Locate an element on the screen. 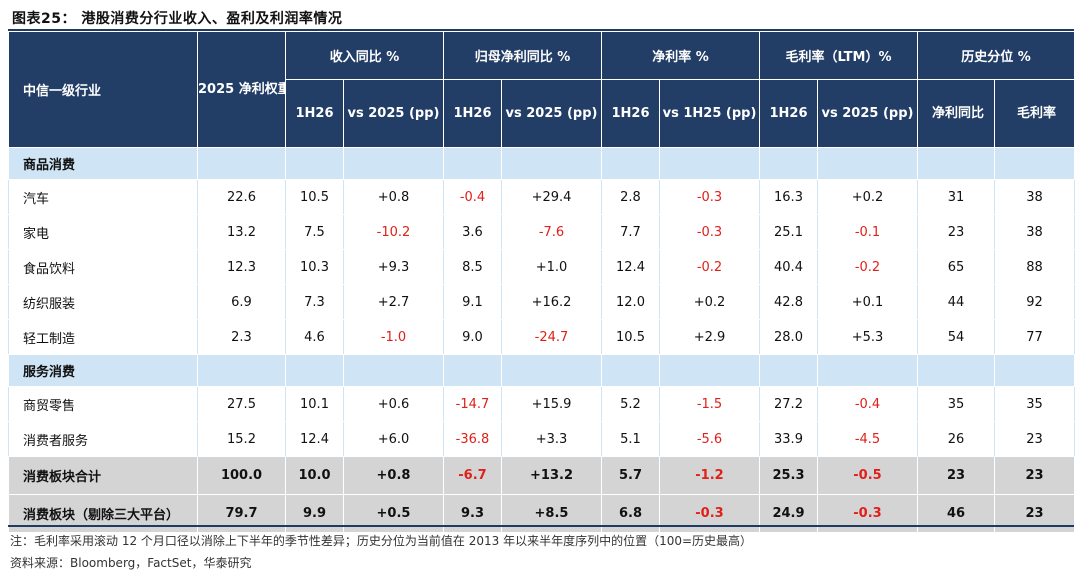 This screenshot has width=1080, height=574. table-cell: 28.0 is located at coordinates (788, 337).